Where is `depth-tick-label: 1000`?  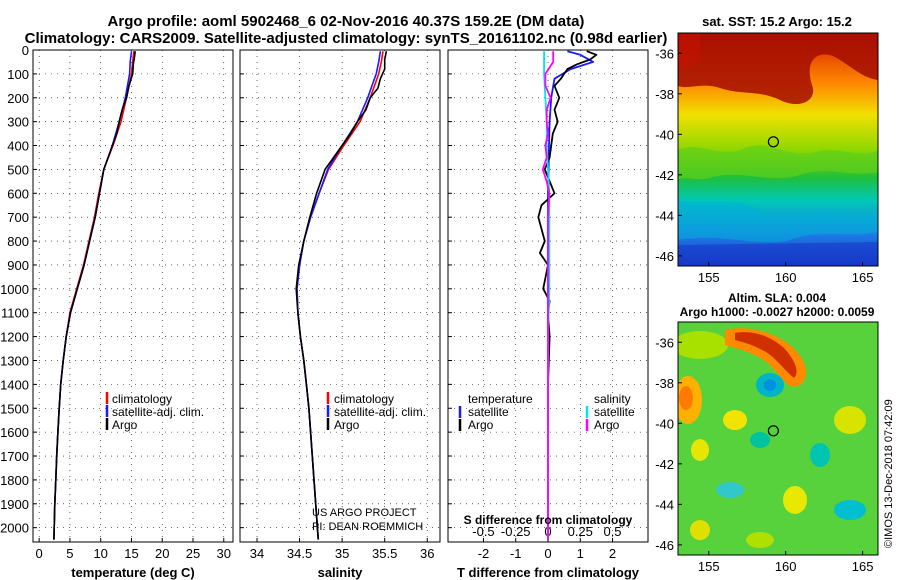 depth-tick-label: 1000 is located at coordinates (14, 289).